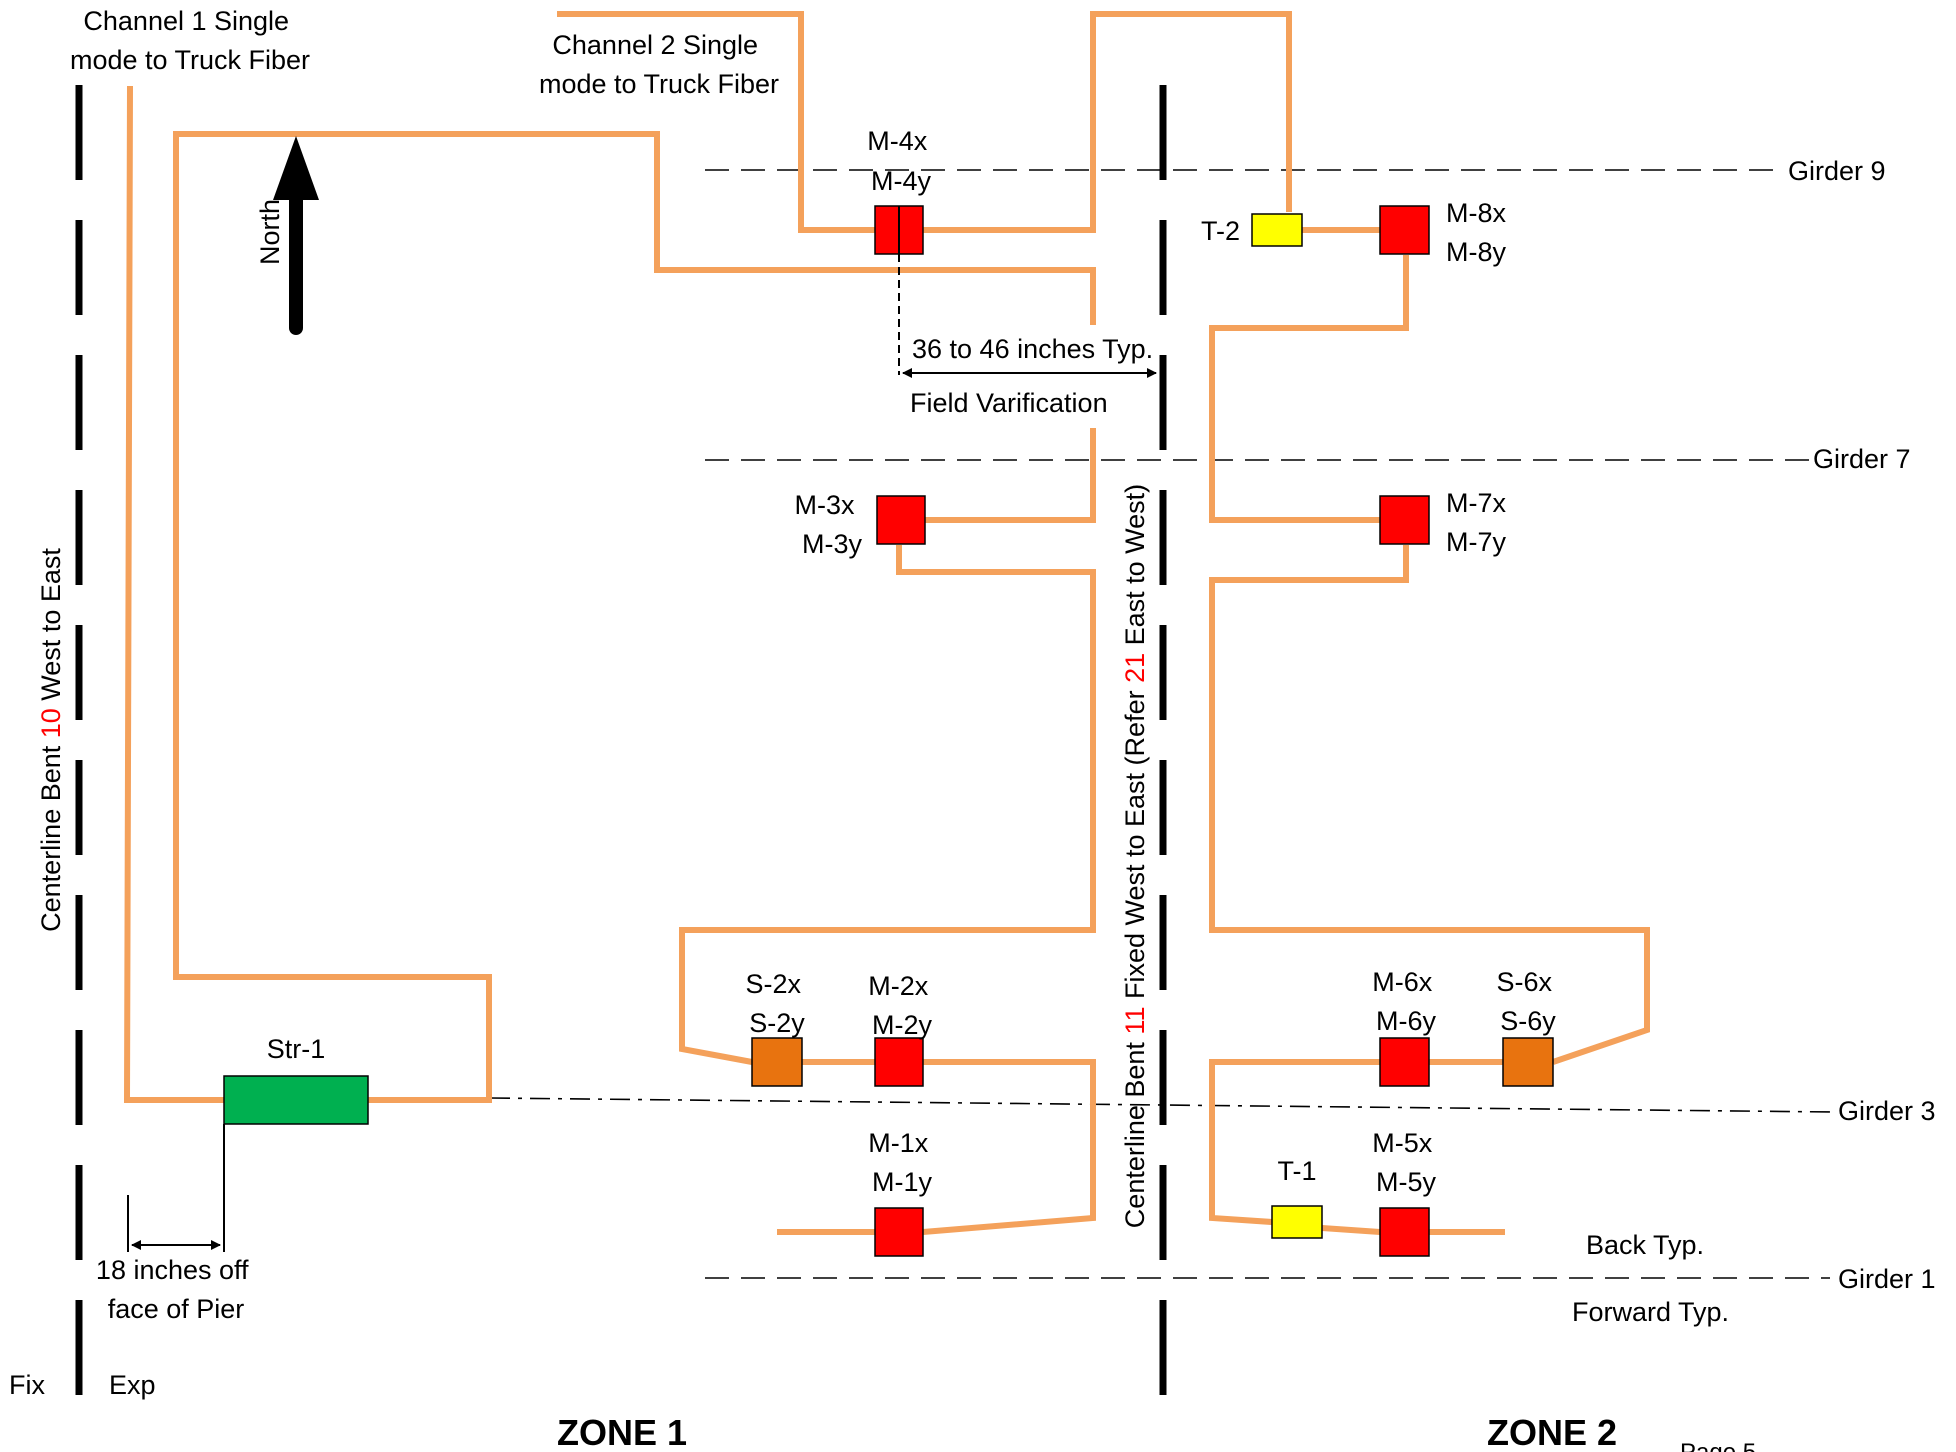 Image resolution: width=1956 pixels, height=1452 pixels. What do you see at coordinates (1107, 122) in the screenshot?
I see `cable-m4-to-t2` at bounding box center [1107, 122].